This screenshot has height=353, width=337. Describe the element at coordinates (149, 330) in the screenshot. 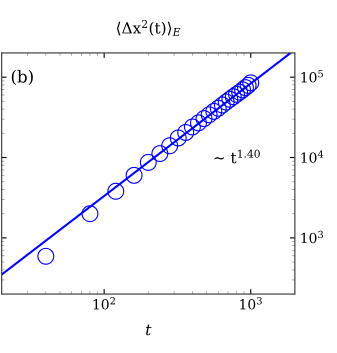

I see `x-axis-title: t` at that location.